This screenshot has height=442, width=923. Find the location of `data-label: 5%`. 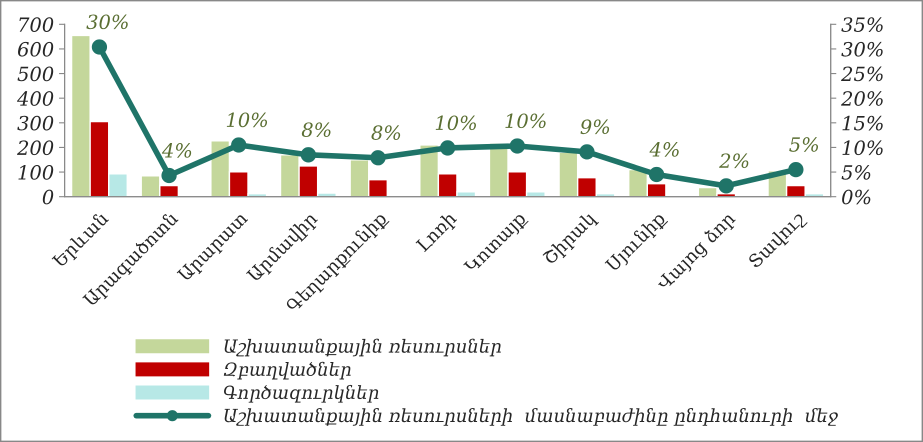

data-label: 5% is located at coordinates (803, 144).